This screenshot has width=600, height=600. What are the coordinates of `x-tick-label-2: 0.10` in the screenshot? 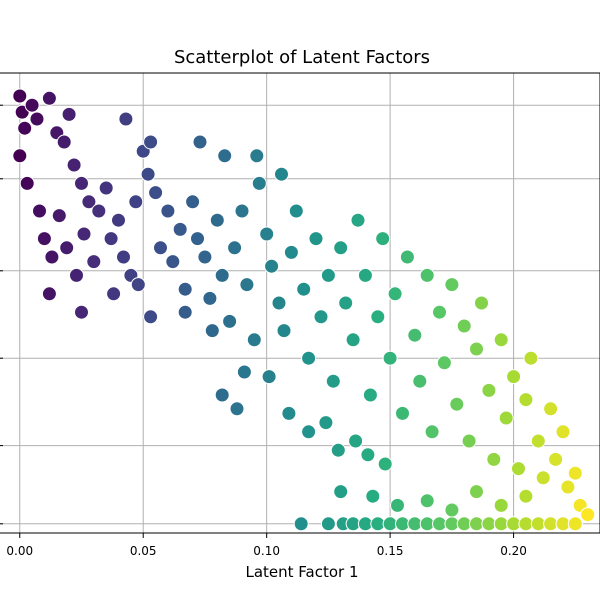 It's located at (266, 551).